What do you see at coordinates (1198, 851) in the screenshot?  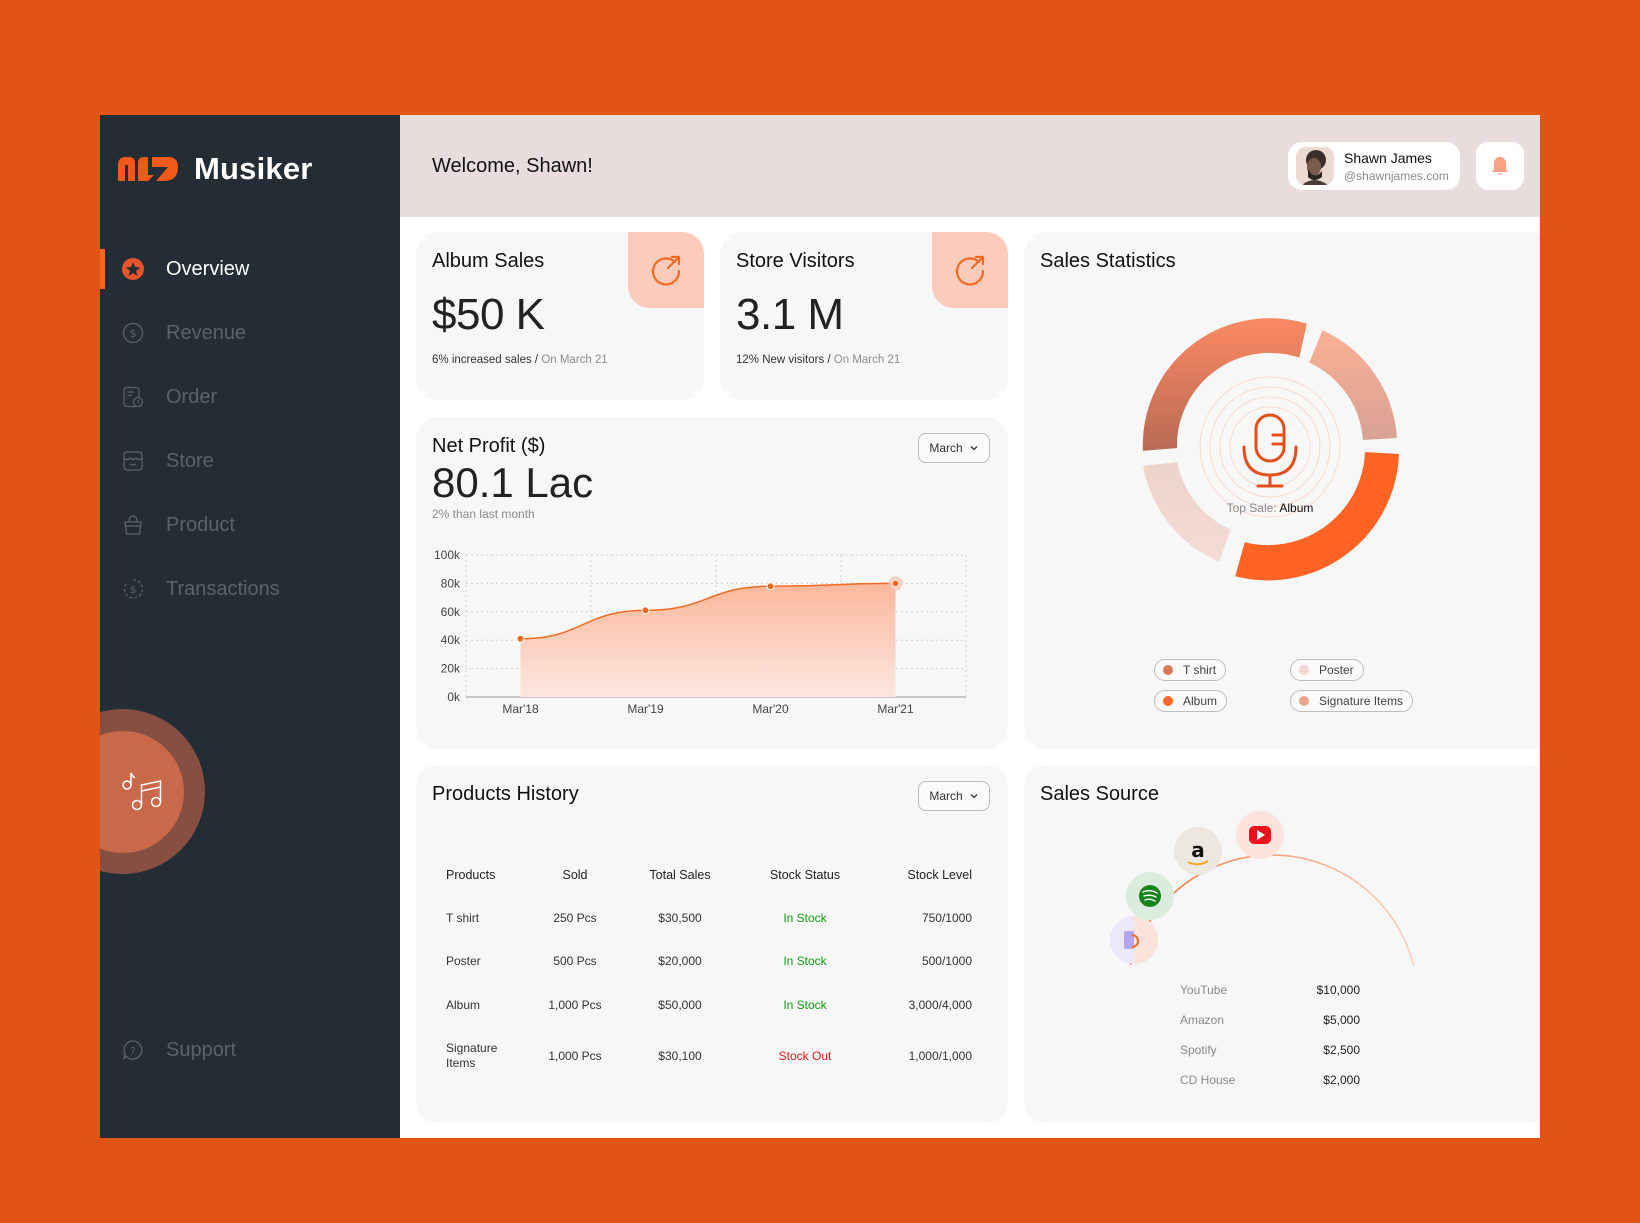 I see `amazon-icon: a` at bounding box center [1198, 851].